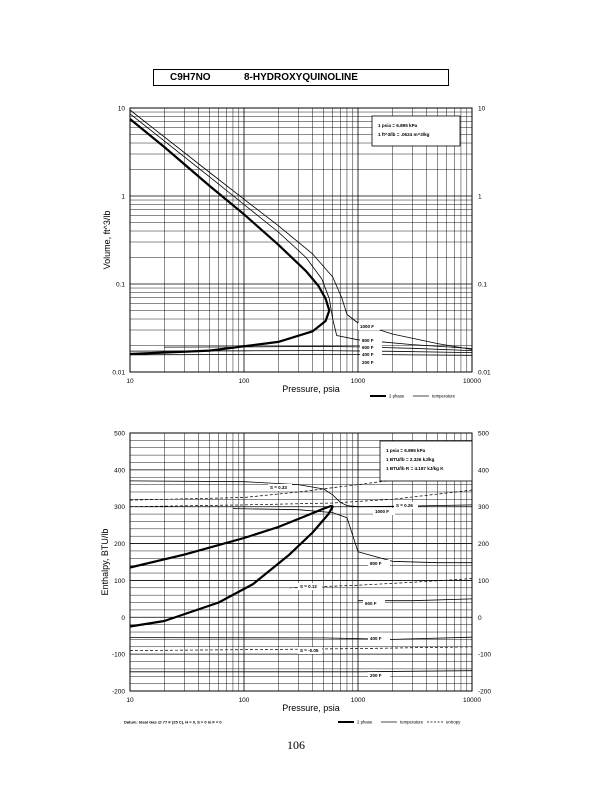 The height and width of the screenshot is (800, 592). Describe the element at coordinates (122, 109) in the screenshot. I see `y-tick-label-left: 10` at that location.